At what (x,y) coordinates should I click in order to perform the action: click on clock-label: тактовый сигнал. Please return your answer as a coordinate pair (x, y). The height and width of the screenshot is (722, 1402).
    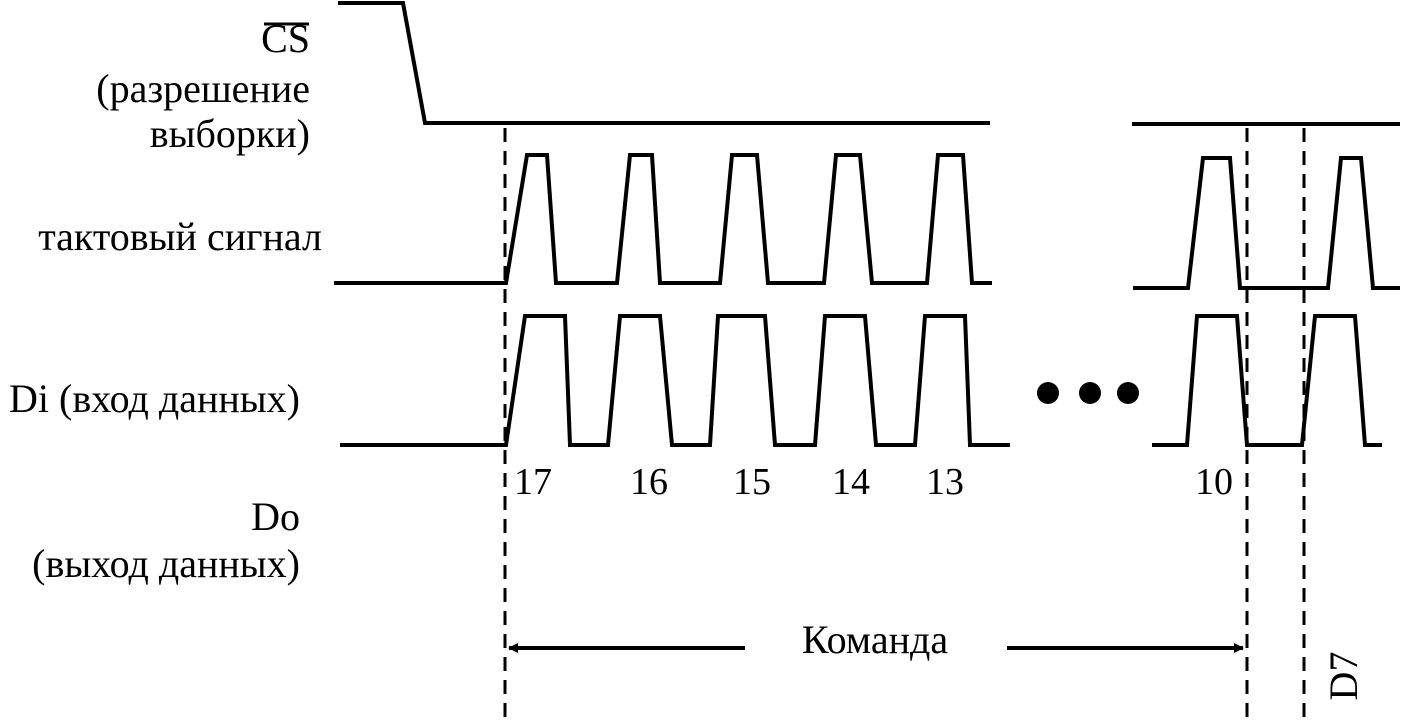
    Looking at the image, I should click on (180, 236).